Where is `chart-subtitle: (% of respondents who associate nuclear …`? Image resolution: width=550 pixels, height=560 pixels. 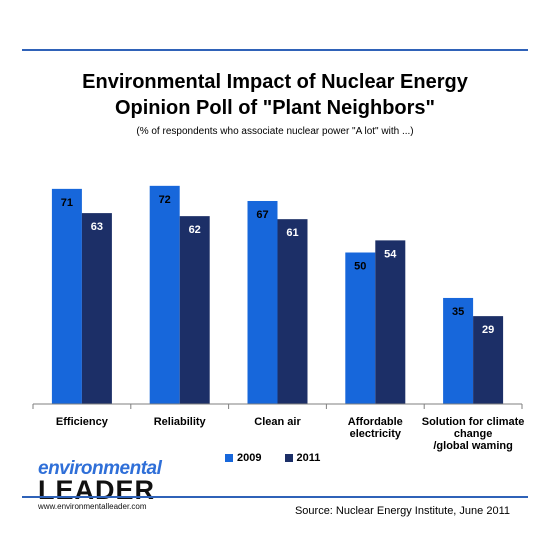
chart-subtitle: (% of respondents who associate nuclear … is located at coordinates (275, 131).